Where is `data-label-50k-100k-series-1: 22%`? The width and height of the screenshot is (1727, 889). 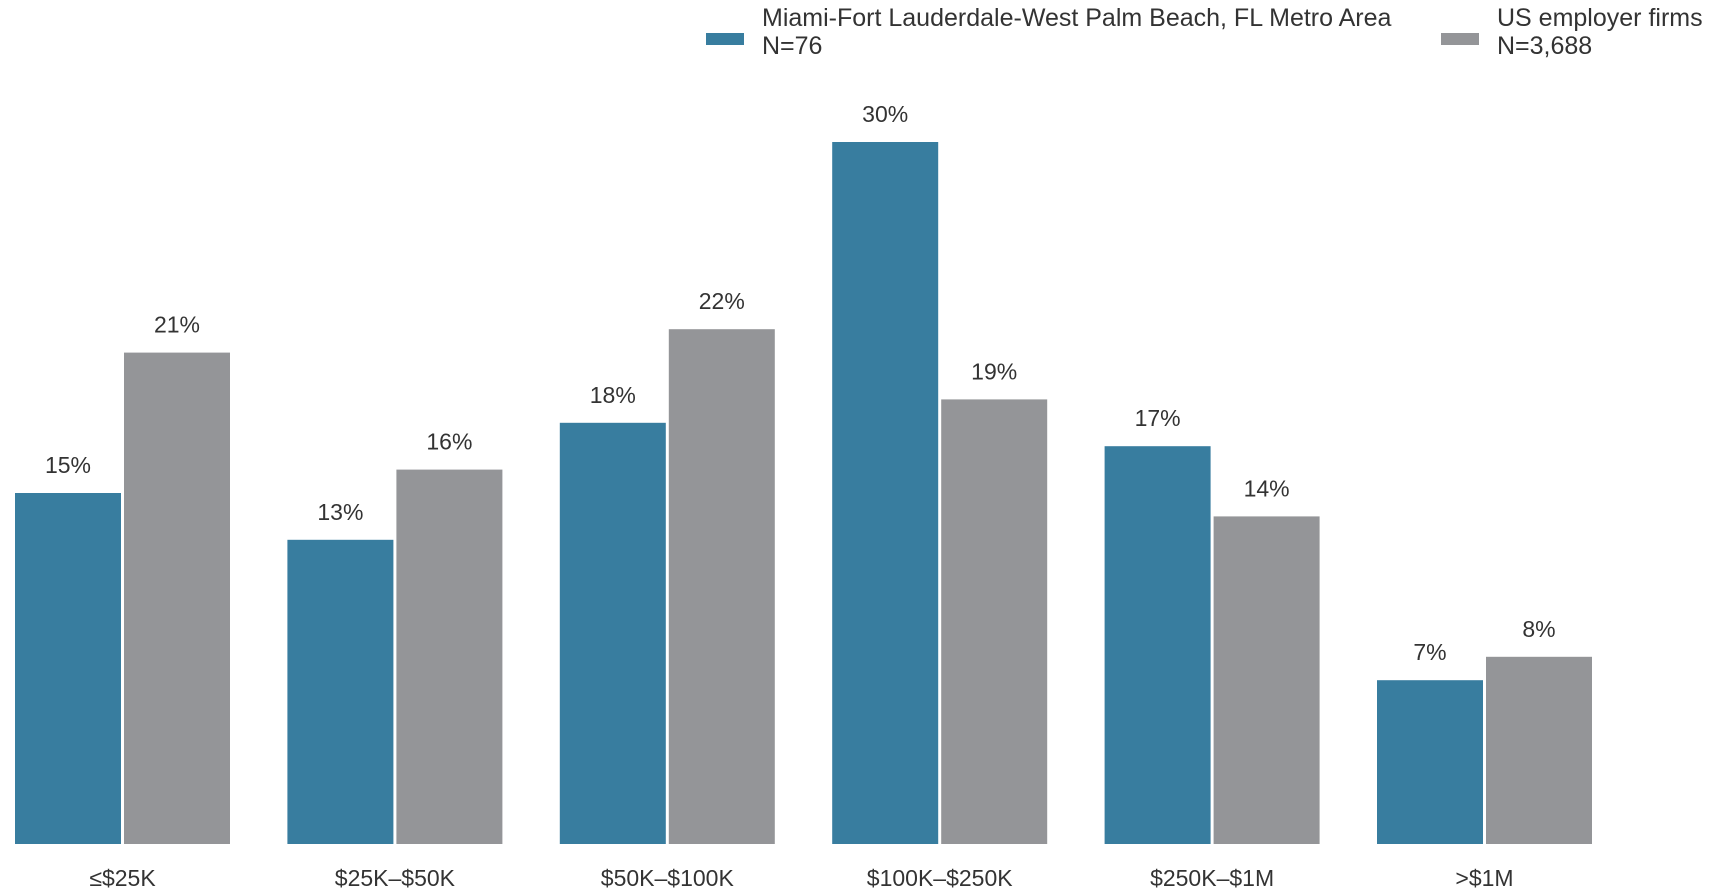
data-label-50k-100k-series-1: 22% is located at coordinates (722, 301).